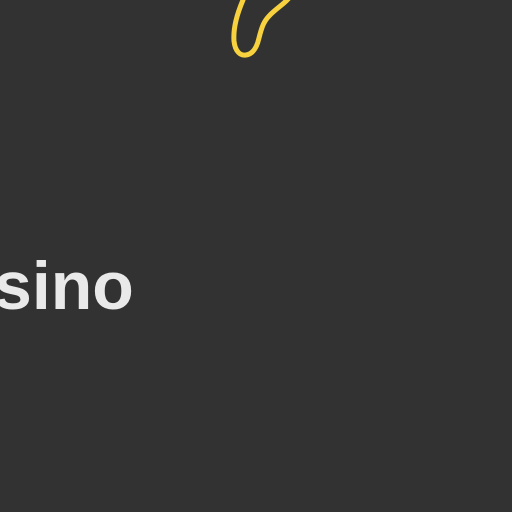  Describe the element at coordinates (261, 29) in the screenshot. I see `logo-outline` at that location.